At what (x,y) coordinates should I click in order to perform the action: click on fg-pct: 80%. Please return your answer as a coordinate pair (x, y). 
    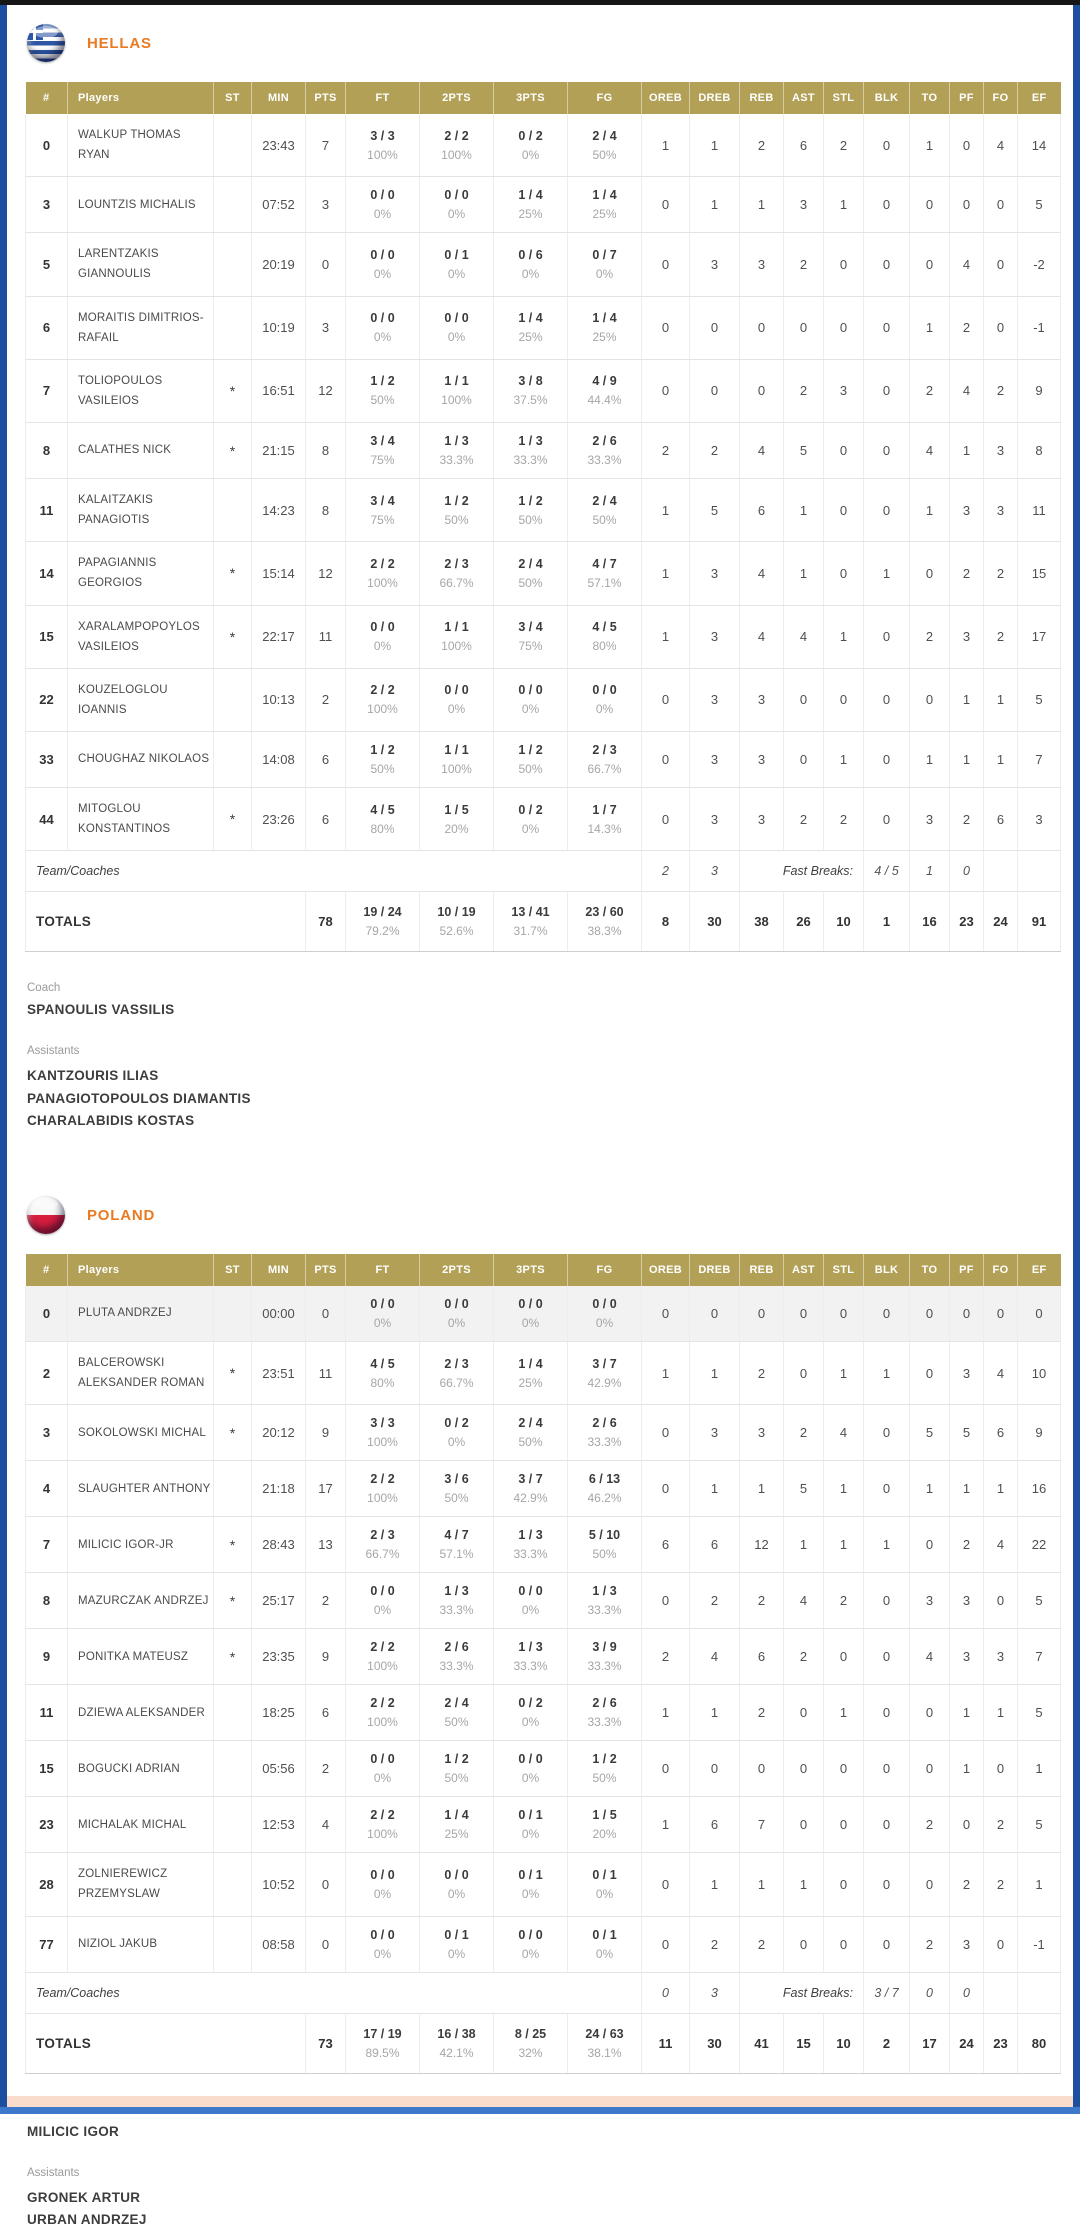
    Looking at the image, I should click on (604, 646).